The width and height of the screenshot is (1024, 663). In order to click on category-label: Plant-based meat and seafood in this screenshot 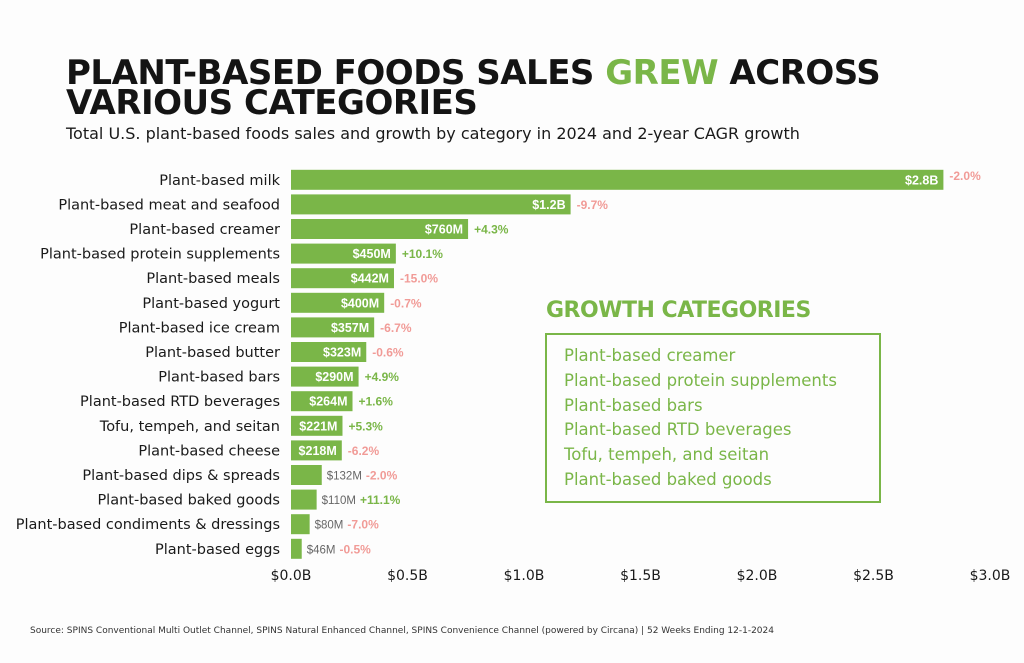, I will do `click(169, 205)`.